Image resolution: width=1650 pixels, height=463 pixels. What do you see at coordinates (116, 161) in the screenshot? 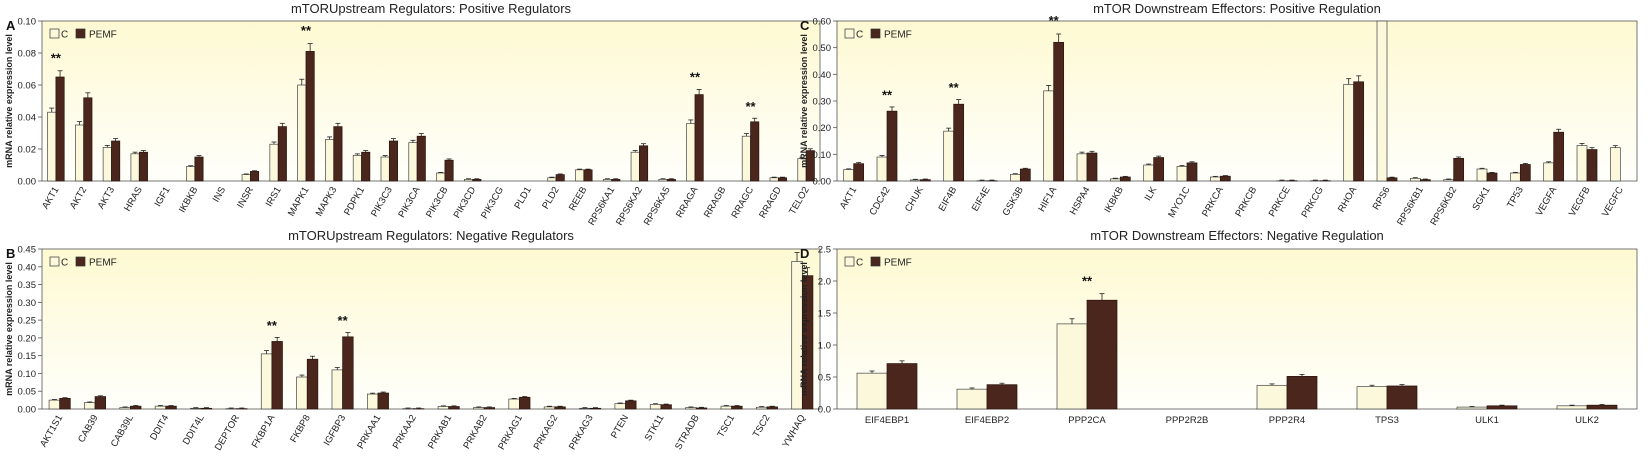
I see `bar-pemf-akt3` at bounding box center [116, 161].